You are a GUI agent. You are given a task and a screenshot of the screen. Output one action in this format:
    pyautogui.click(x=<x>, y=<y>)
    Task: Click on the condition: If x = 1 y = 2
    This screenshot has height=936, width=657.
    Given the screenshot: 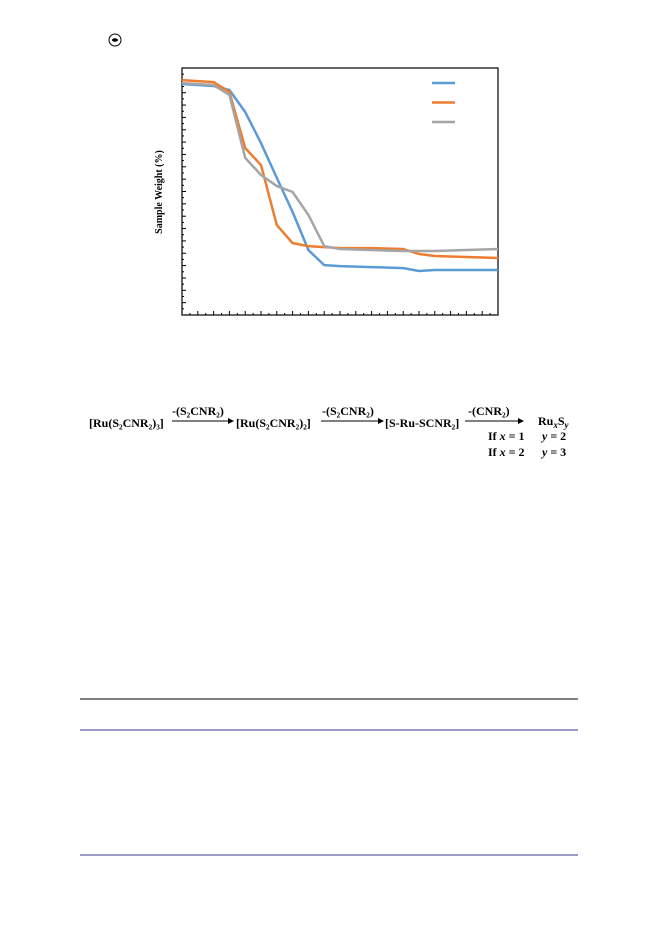 What is the action you would take?
    pyautogui.click(x=527, y=436)
    